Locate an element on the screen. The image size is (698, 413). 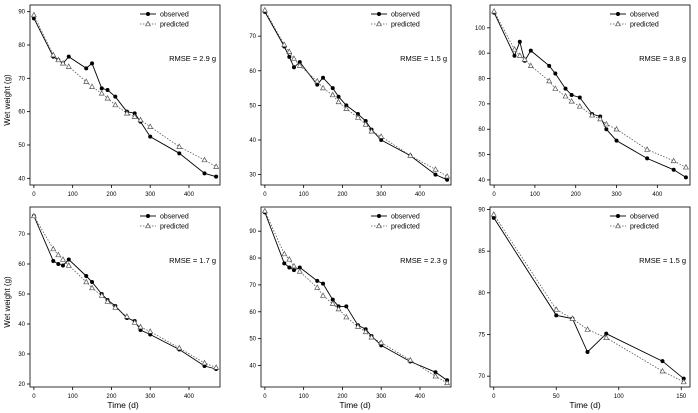
rmse-annotation: RMSE = 2.3 g is located at coordinates (423, 260).